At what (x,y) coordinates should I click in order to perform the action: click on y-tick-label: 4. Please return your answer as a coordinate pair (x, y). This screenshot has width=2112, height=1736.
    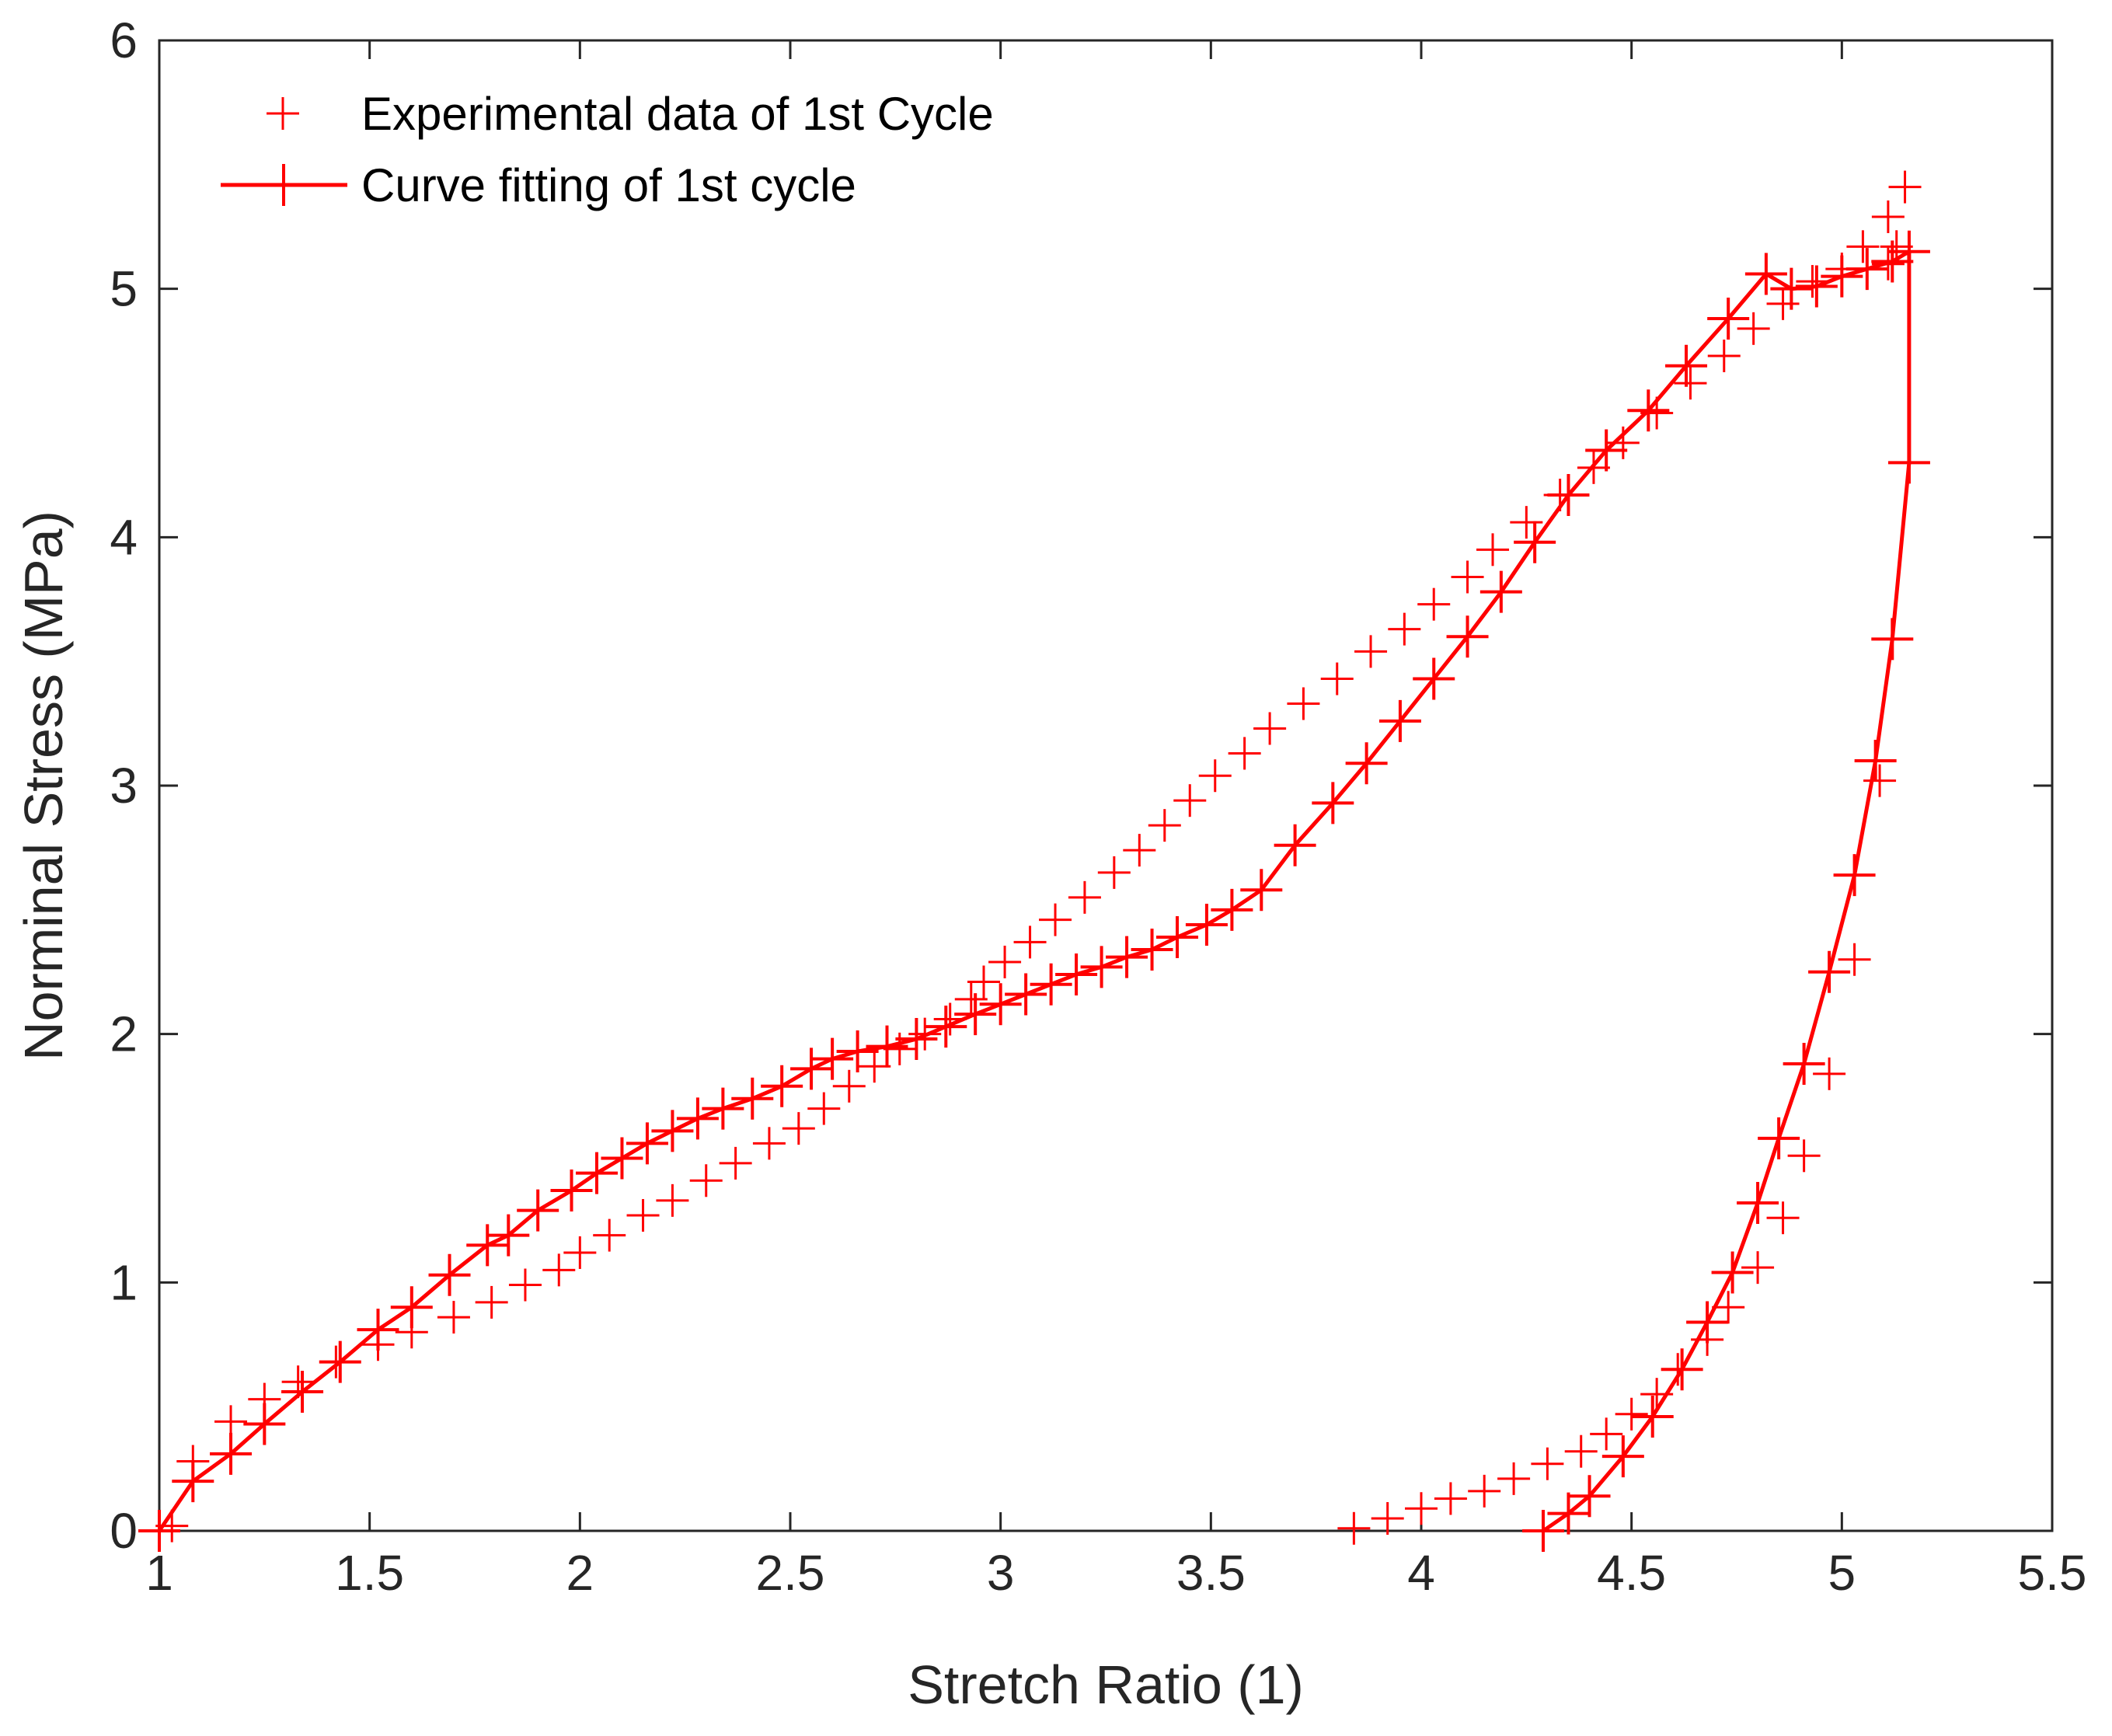
    Looking at the image, I should click on (124, 537).